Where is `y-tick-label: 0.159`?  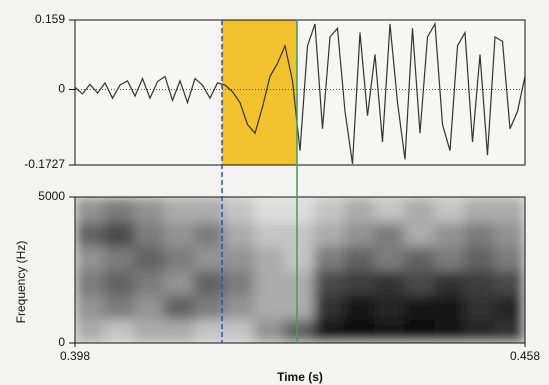 y-tick-label: 0.159 is located at coordinates (50, 19).